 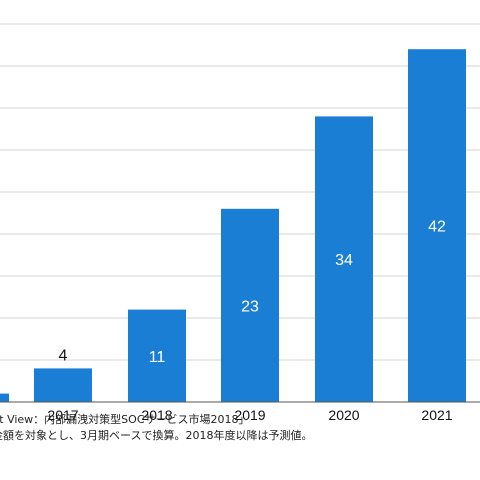 I want to click on bar-2020, so click(x=344, y=259).